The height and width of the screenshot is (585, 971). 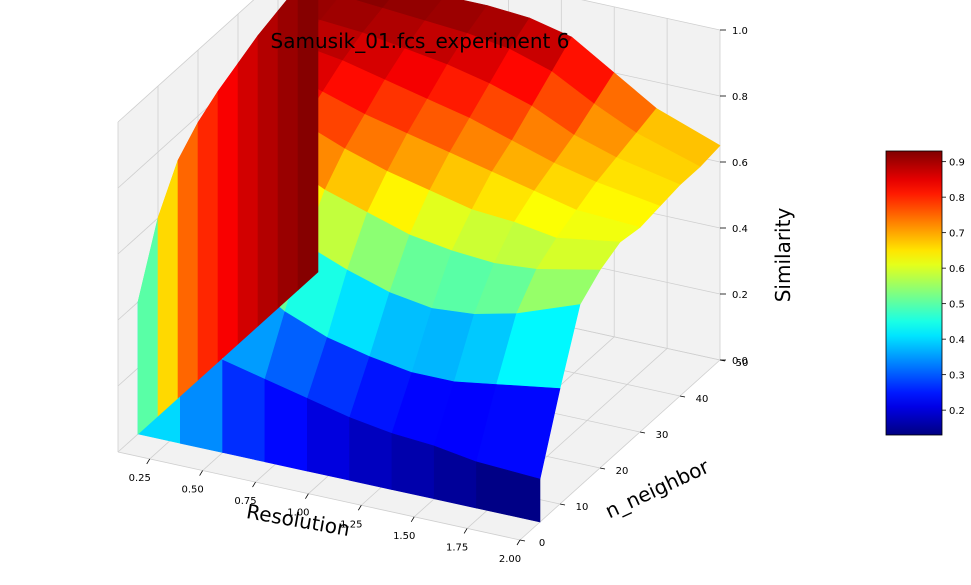 I want to click on colorbar-tick-label: 0.5, so click(x=957, y=305).